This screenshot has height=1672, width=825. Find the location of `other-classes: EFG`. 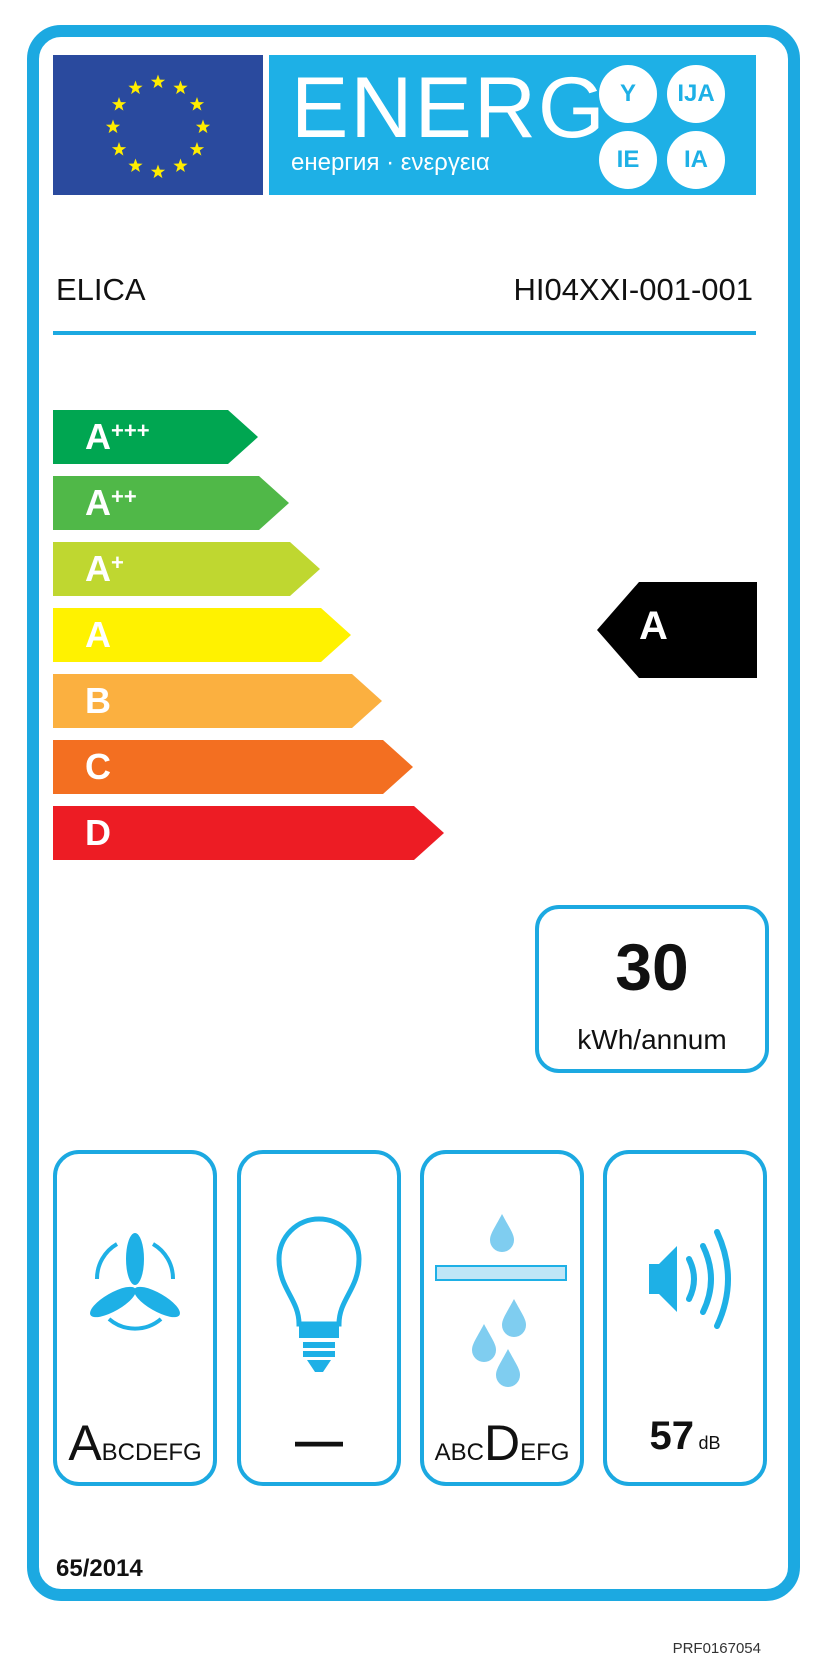

other-classes: EFG is located at coordinates (545, 1452).